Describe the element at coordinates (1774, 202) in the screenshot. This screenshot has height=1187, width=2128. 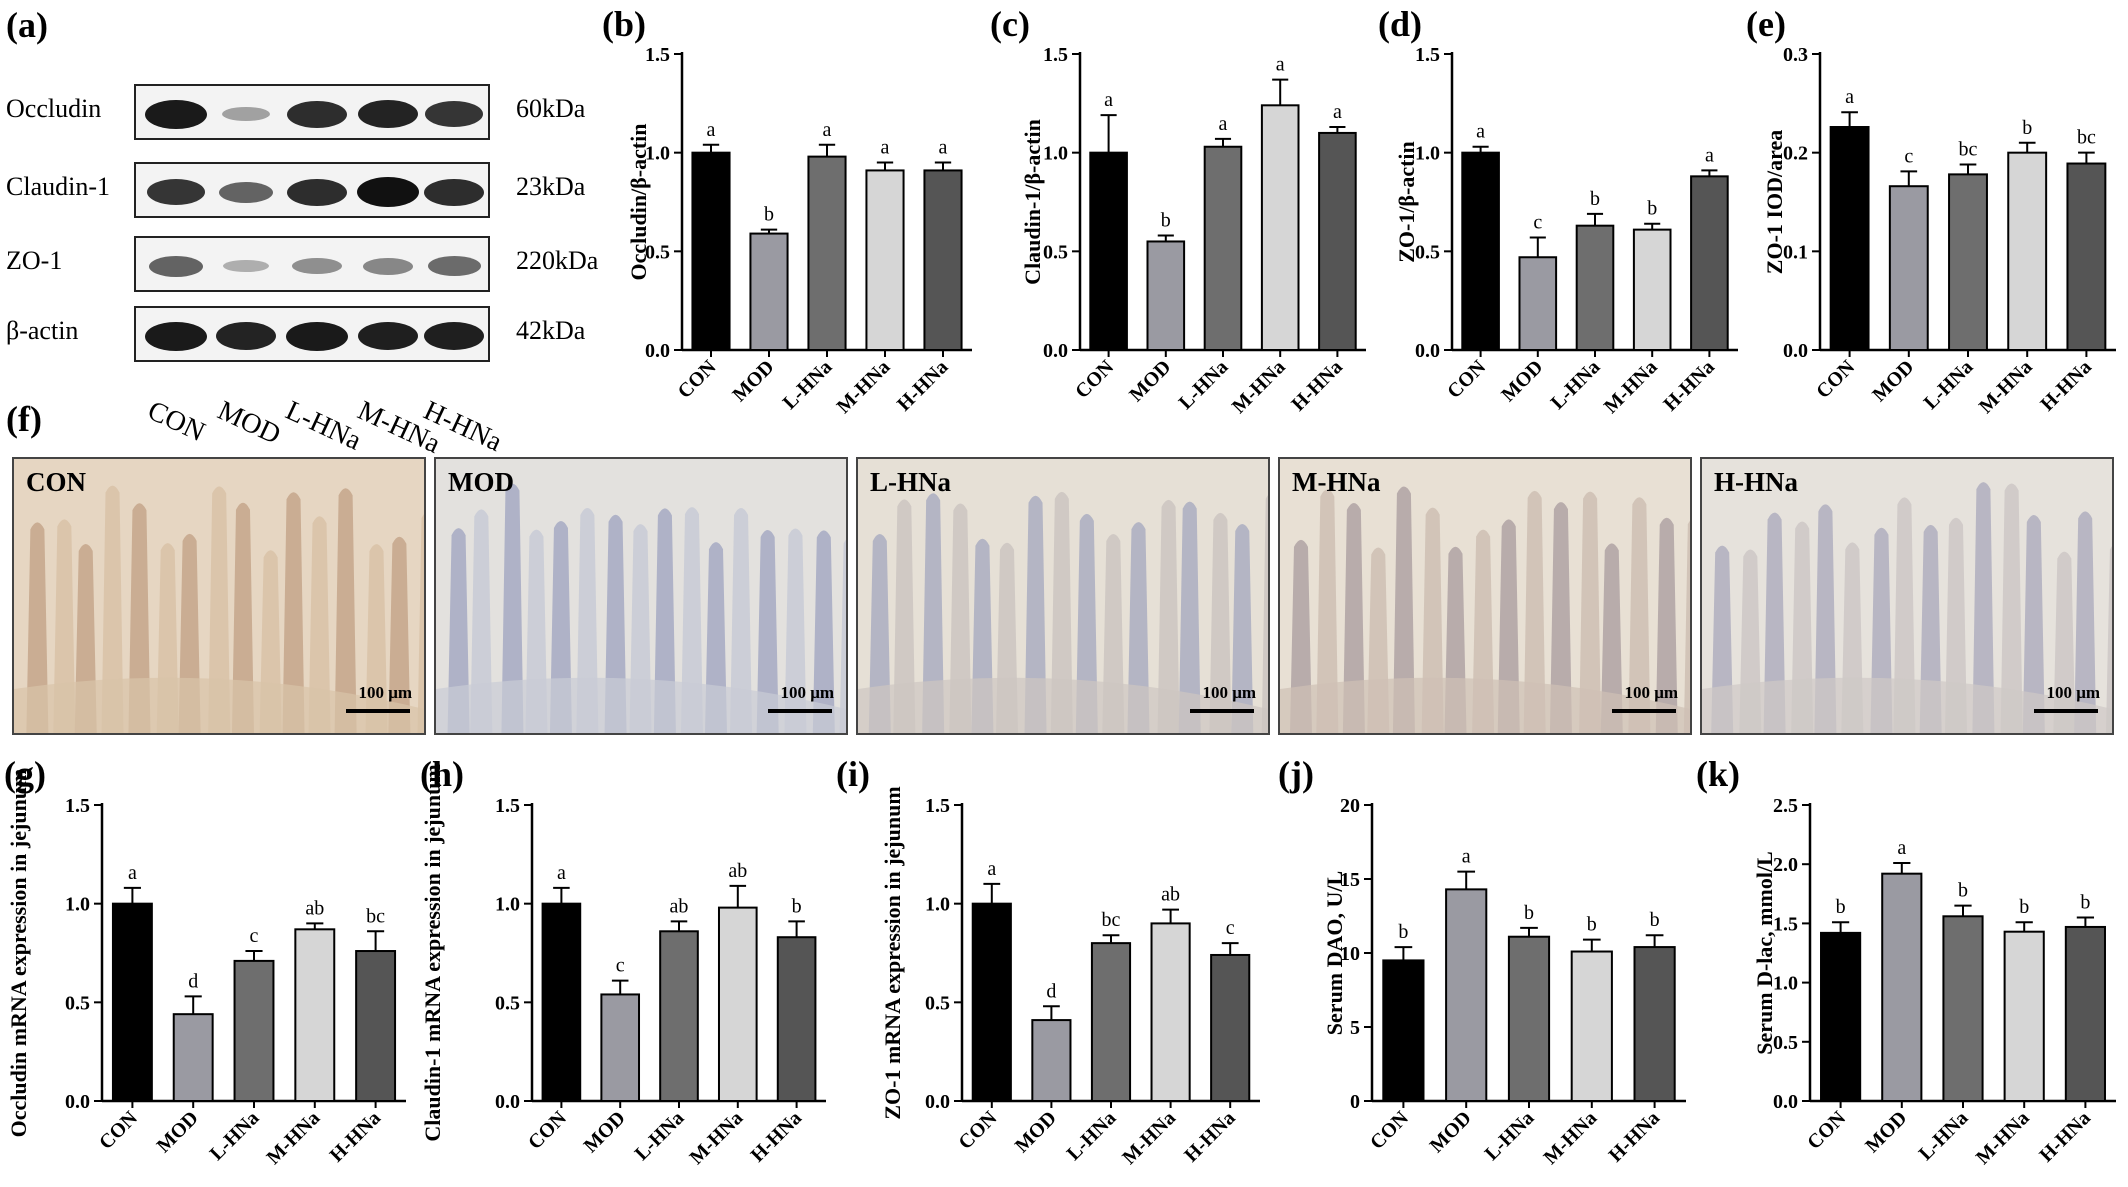
I see `y-axis-label: ZO-1 IOD/area` at that location.